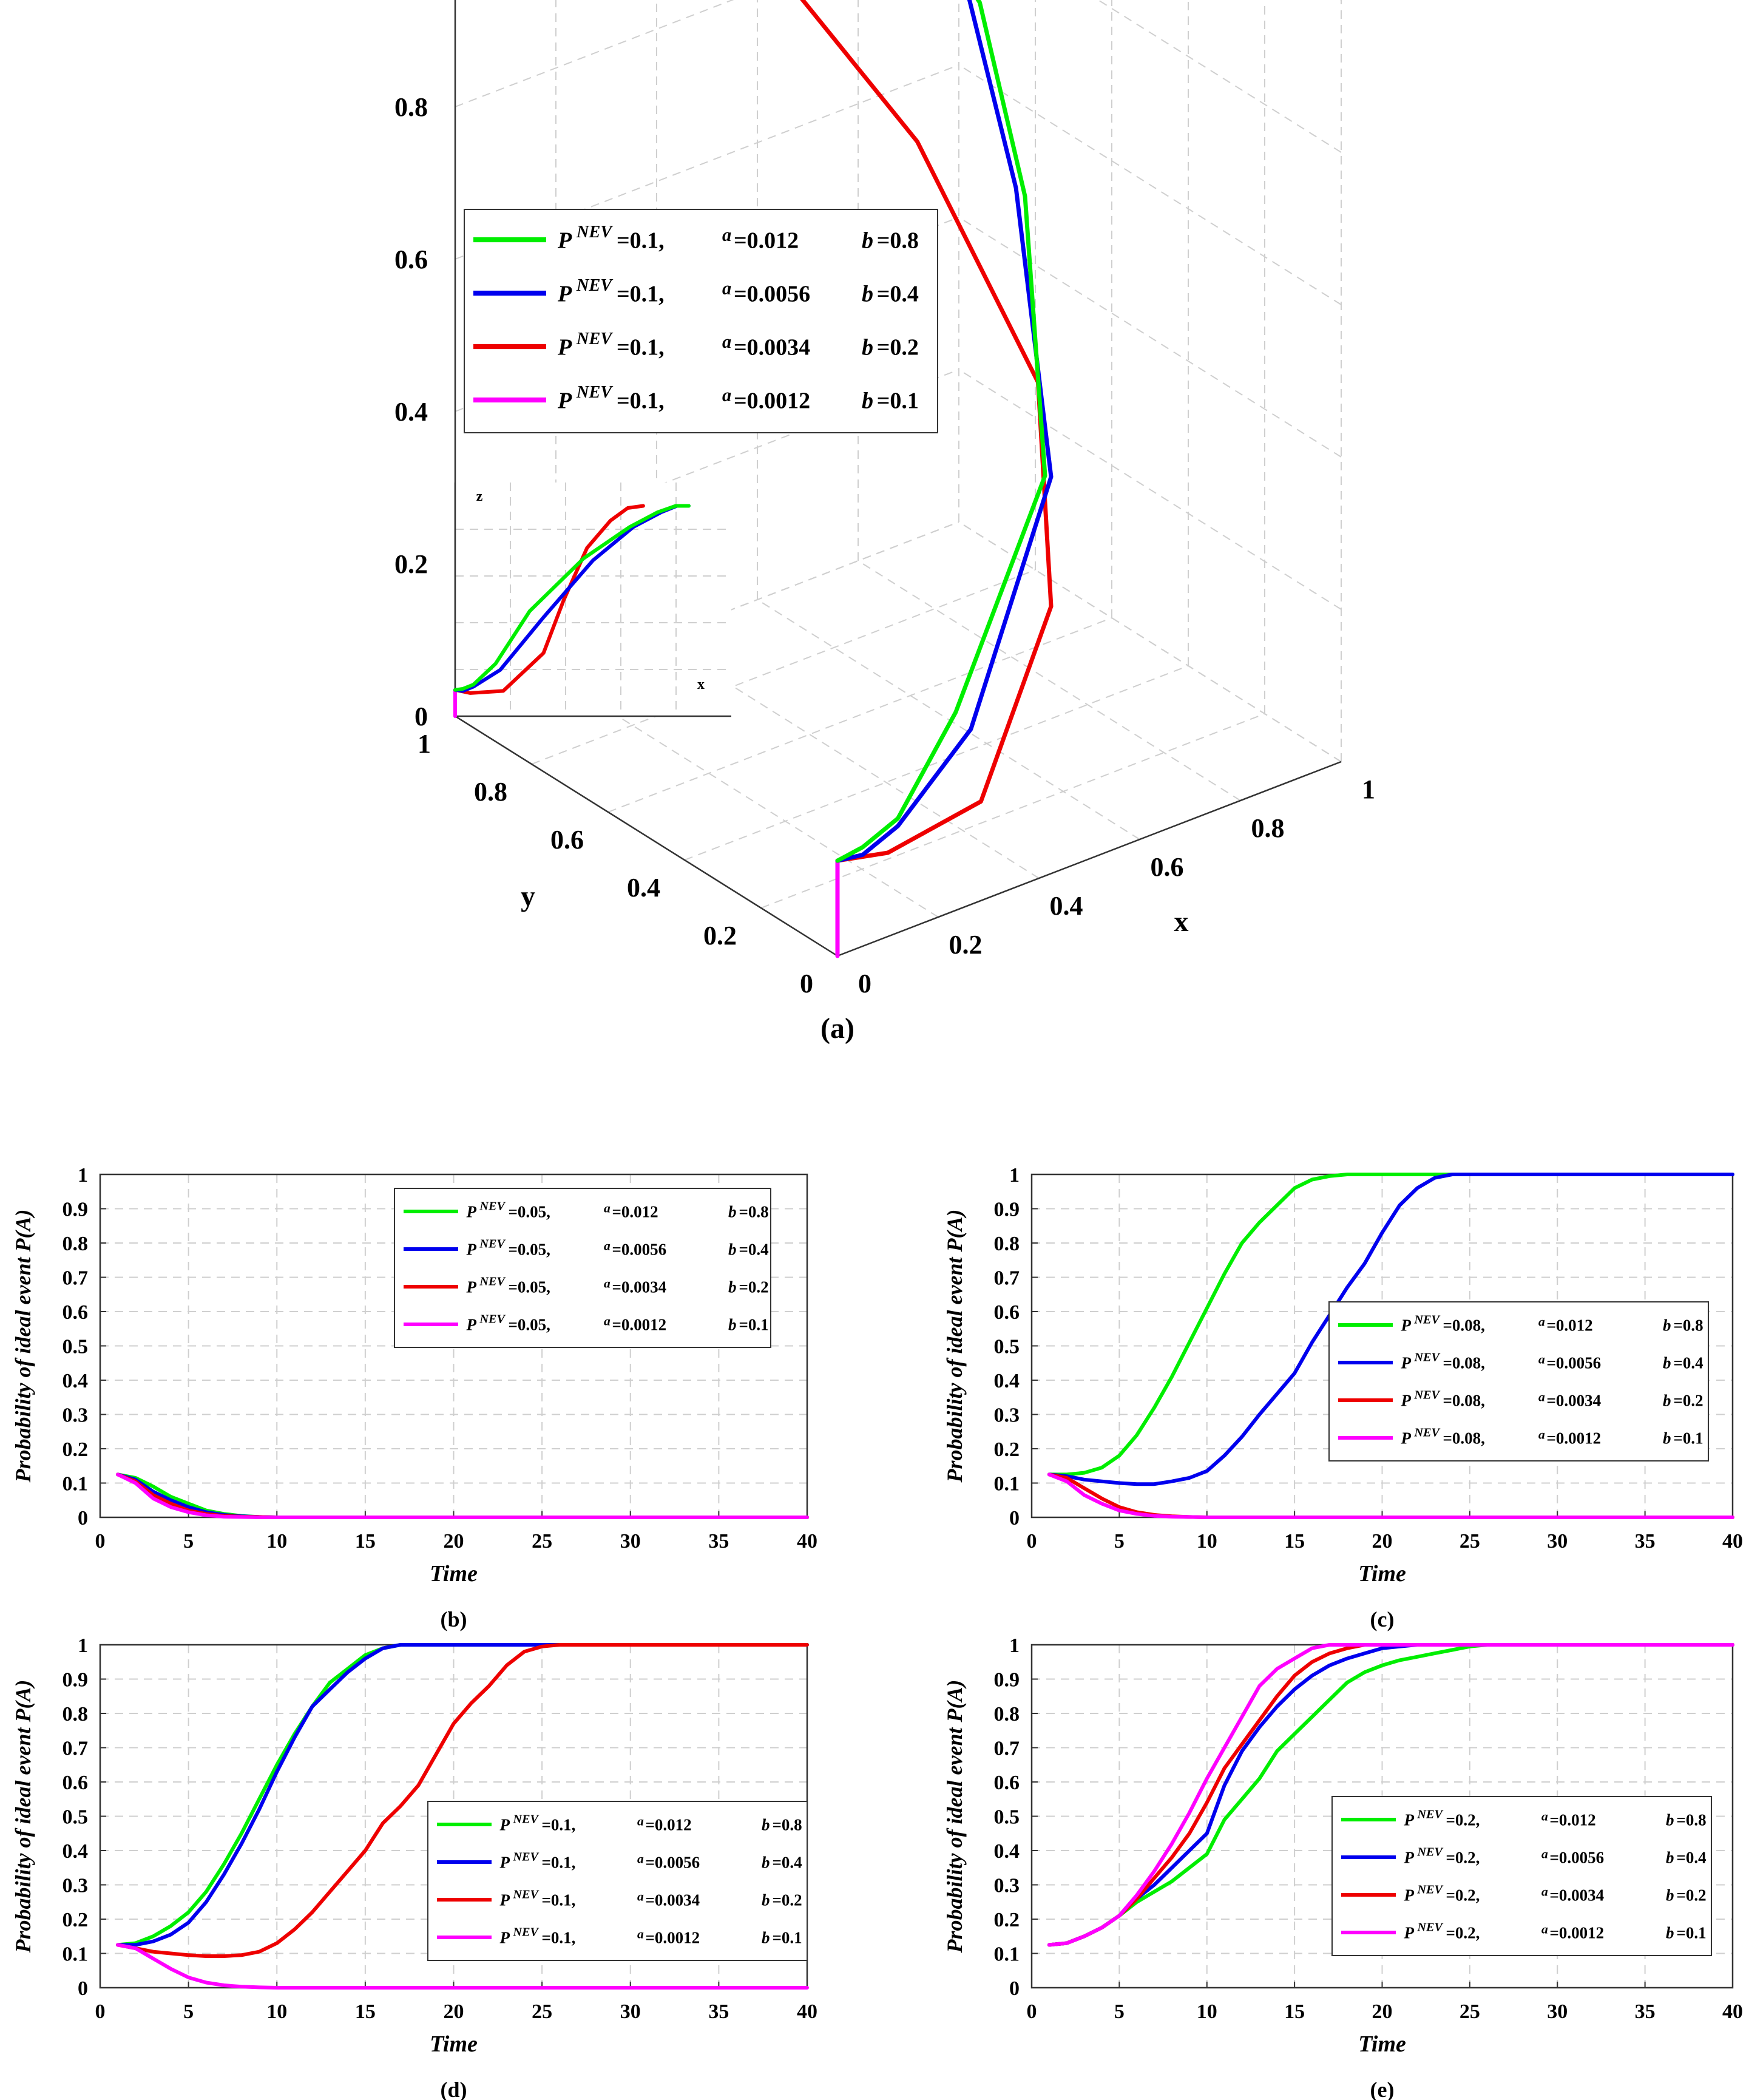 Image resolution: width=1749 pixels, height=2100 pixels. What do you see at coordinates (766, 399) in the screenshot?
I see `legend-a-label: a=0.0012` at bounding box center [766, 399].